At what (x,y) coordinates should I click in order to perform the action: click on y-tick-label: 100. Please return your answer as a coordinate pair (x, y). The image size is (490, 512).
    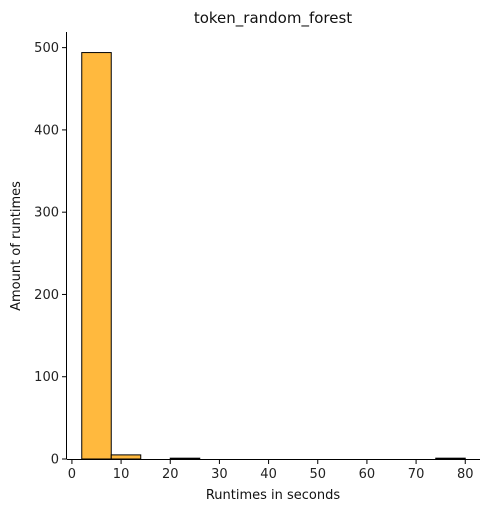
    Looking at the image, I should click on (46, 377).